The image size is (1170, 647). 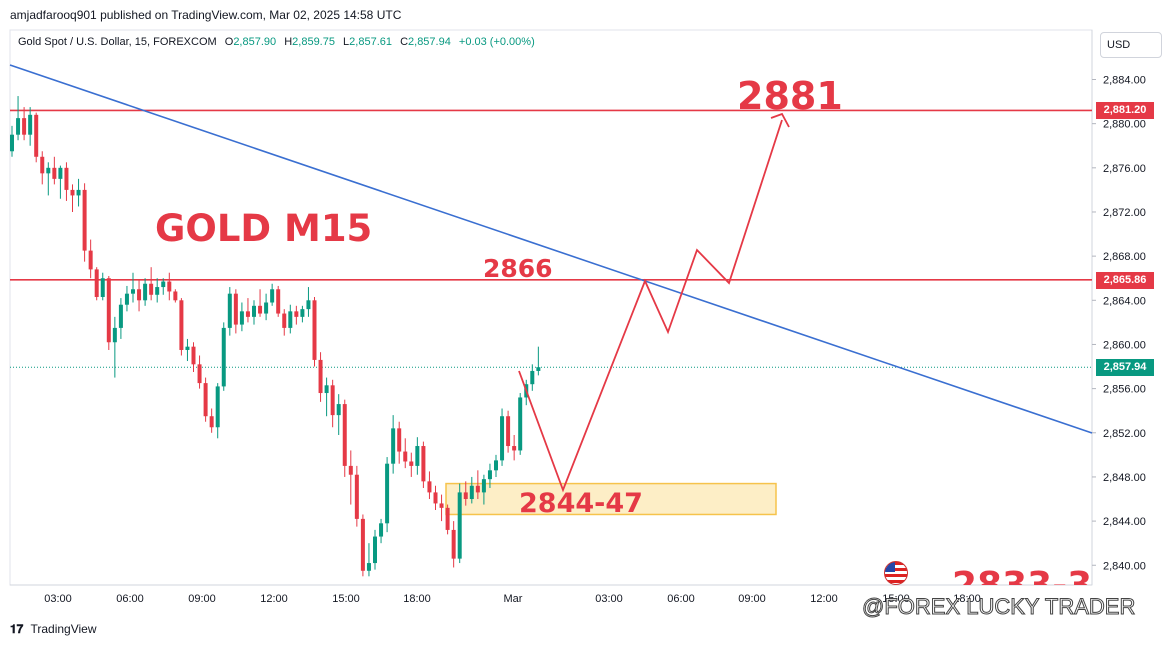 I want to click on us-flag-icon, so click(x=896, y=573).